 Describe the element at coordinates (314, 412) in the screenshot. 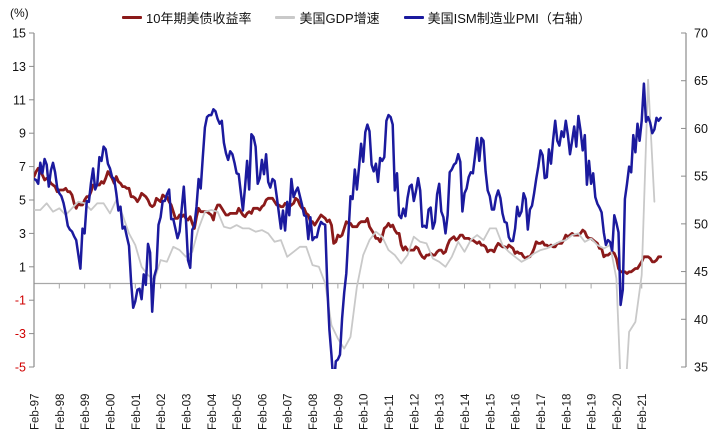

I see `x-axis-label: Feb-08` at that location.